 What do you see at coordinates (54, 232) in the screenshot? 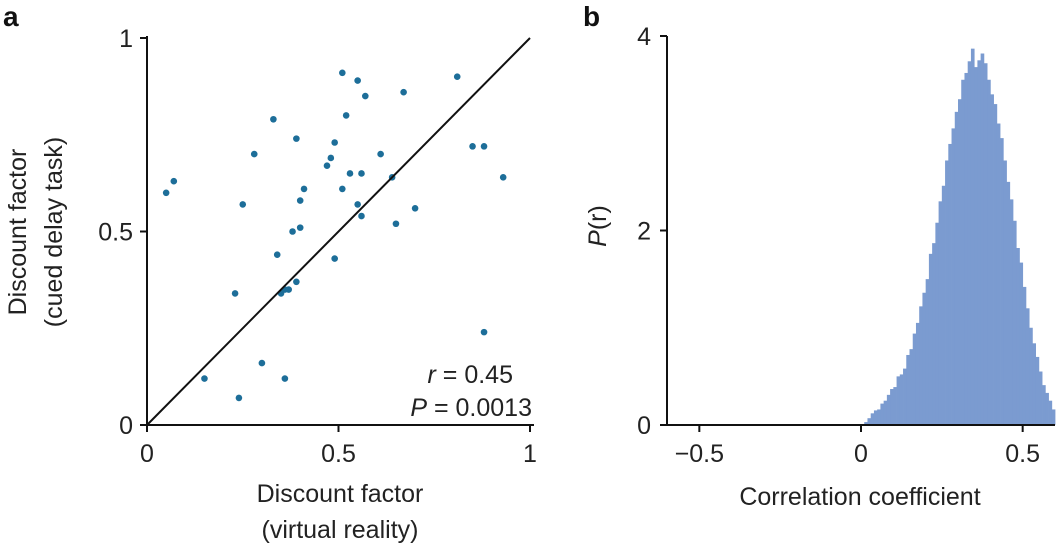
I see `y-axis-label-line2: (cued delay task)` at bounding box center [54, 232].